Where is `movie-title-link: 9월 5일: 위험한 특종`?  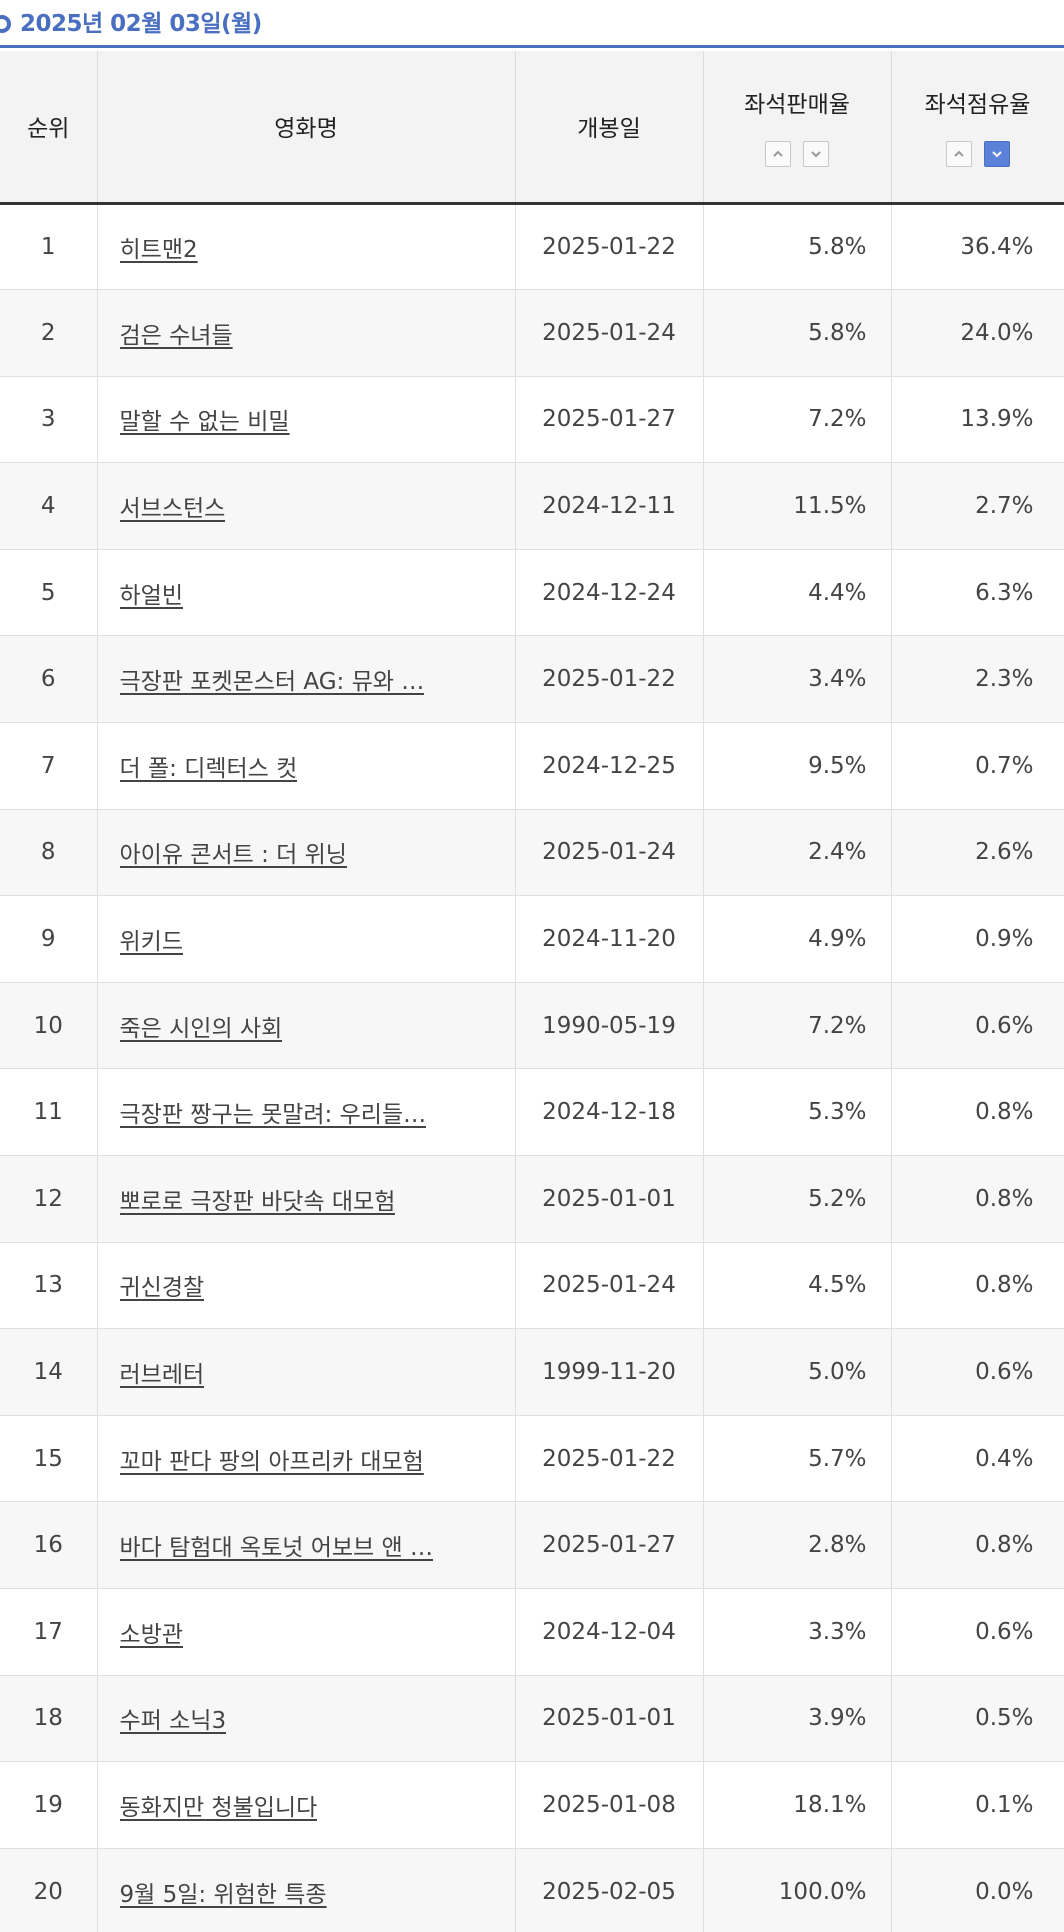 movie-title-link: 9월 5일: 위험한 특종 is located at coordinates (223, 1894).